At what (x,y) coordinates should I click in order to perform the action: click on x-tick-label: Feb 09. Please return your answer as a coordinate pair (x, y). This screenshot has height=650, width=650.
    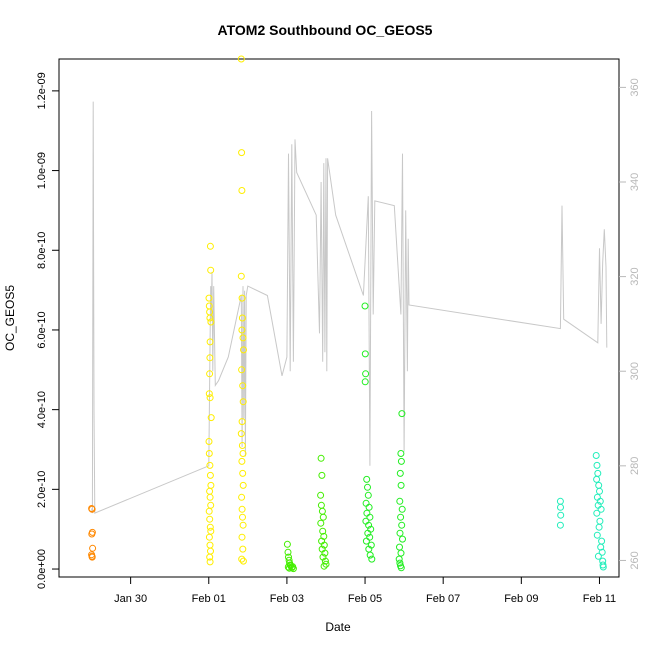
    Looking at the image, I should click on (521, 599).